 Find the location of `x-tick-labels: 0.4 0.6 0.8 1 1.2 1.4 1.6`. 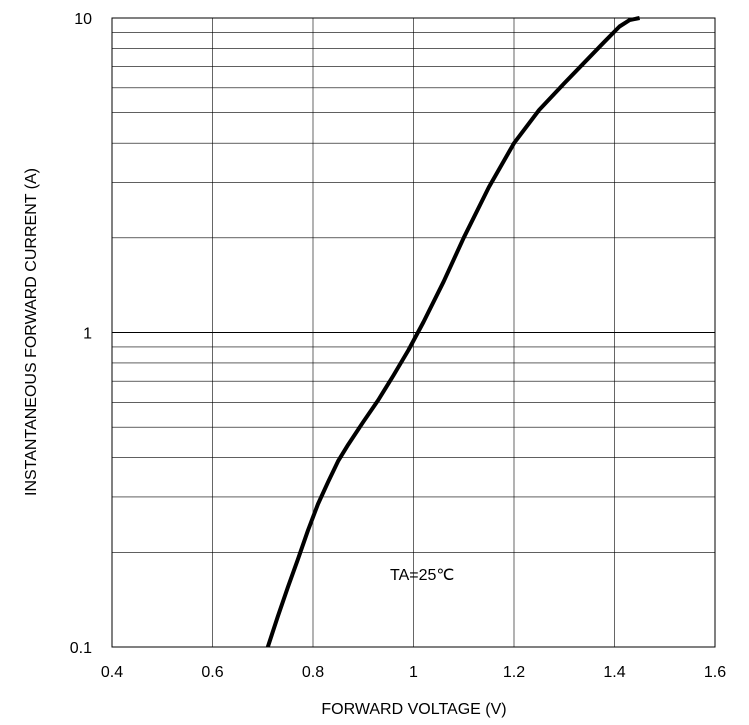

x-tick-labels: 0.4 0.6 0.8 1 1.2 1.4 1.6 is located at coordinates (413, 672).